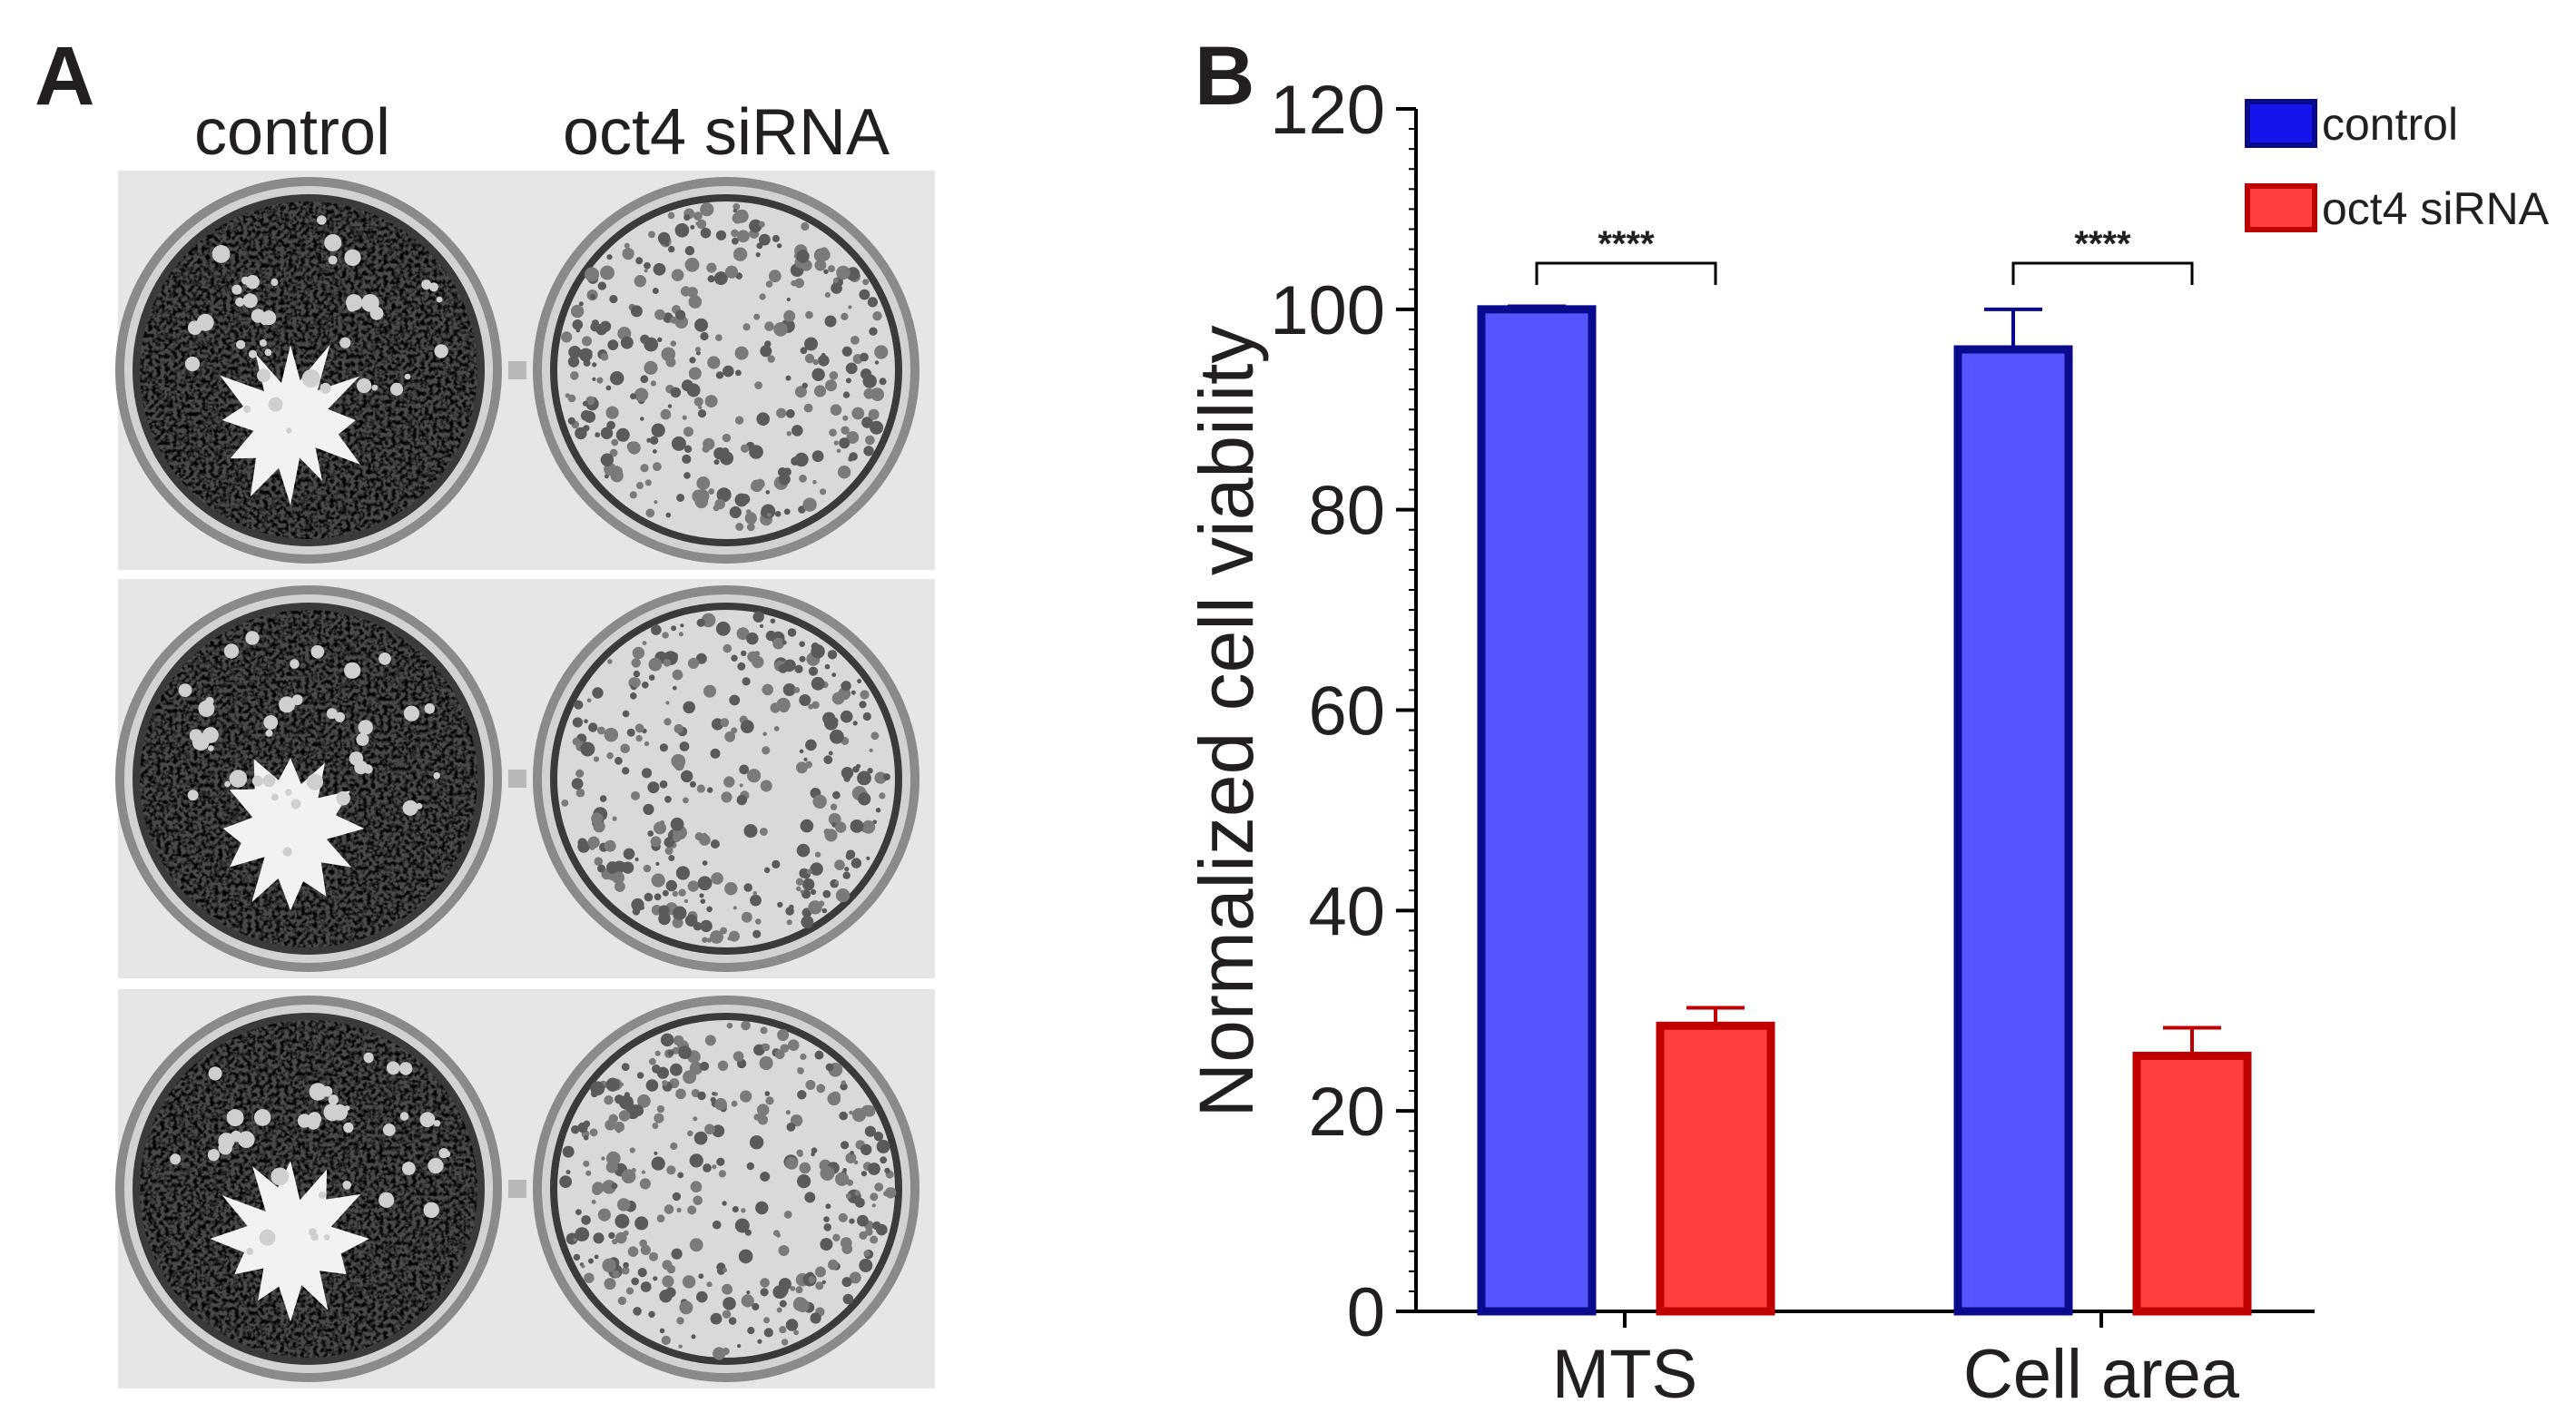  Describe the element at coordinates (64, 76) in the screenshot. I see `panel-a-letter: A` at that location.